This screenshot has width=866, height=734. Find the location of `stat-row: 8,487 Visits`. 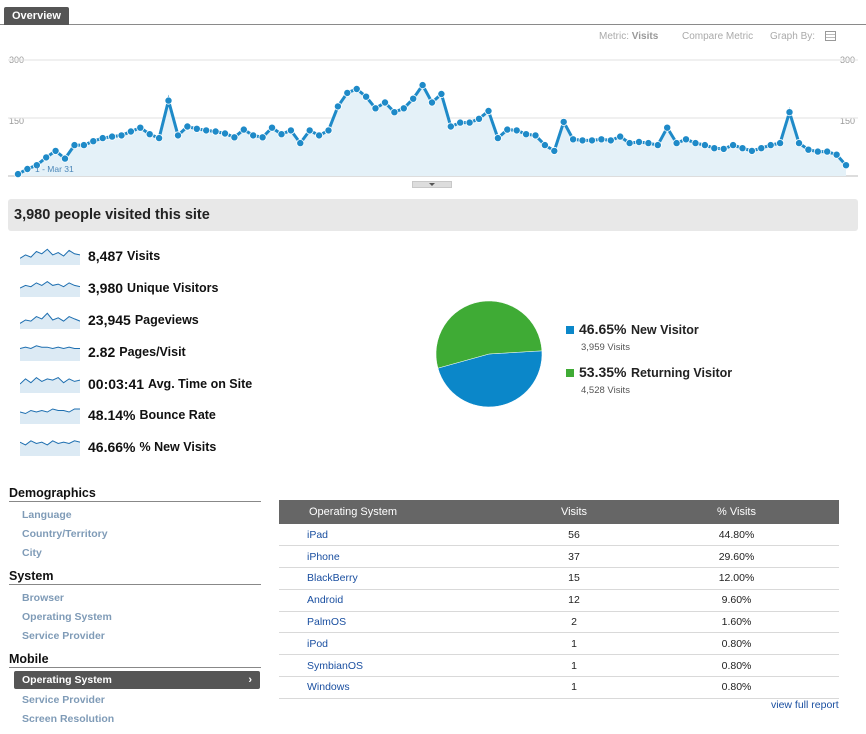

stat-row: 8,487 Visits is located at coordinates (90, 256).